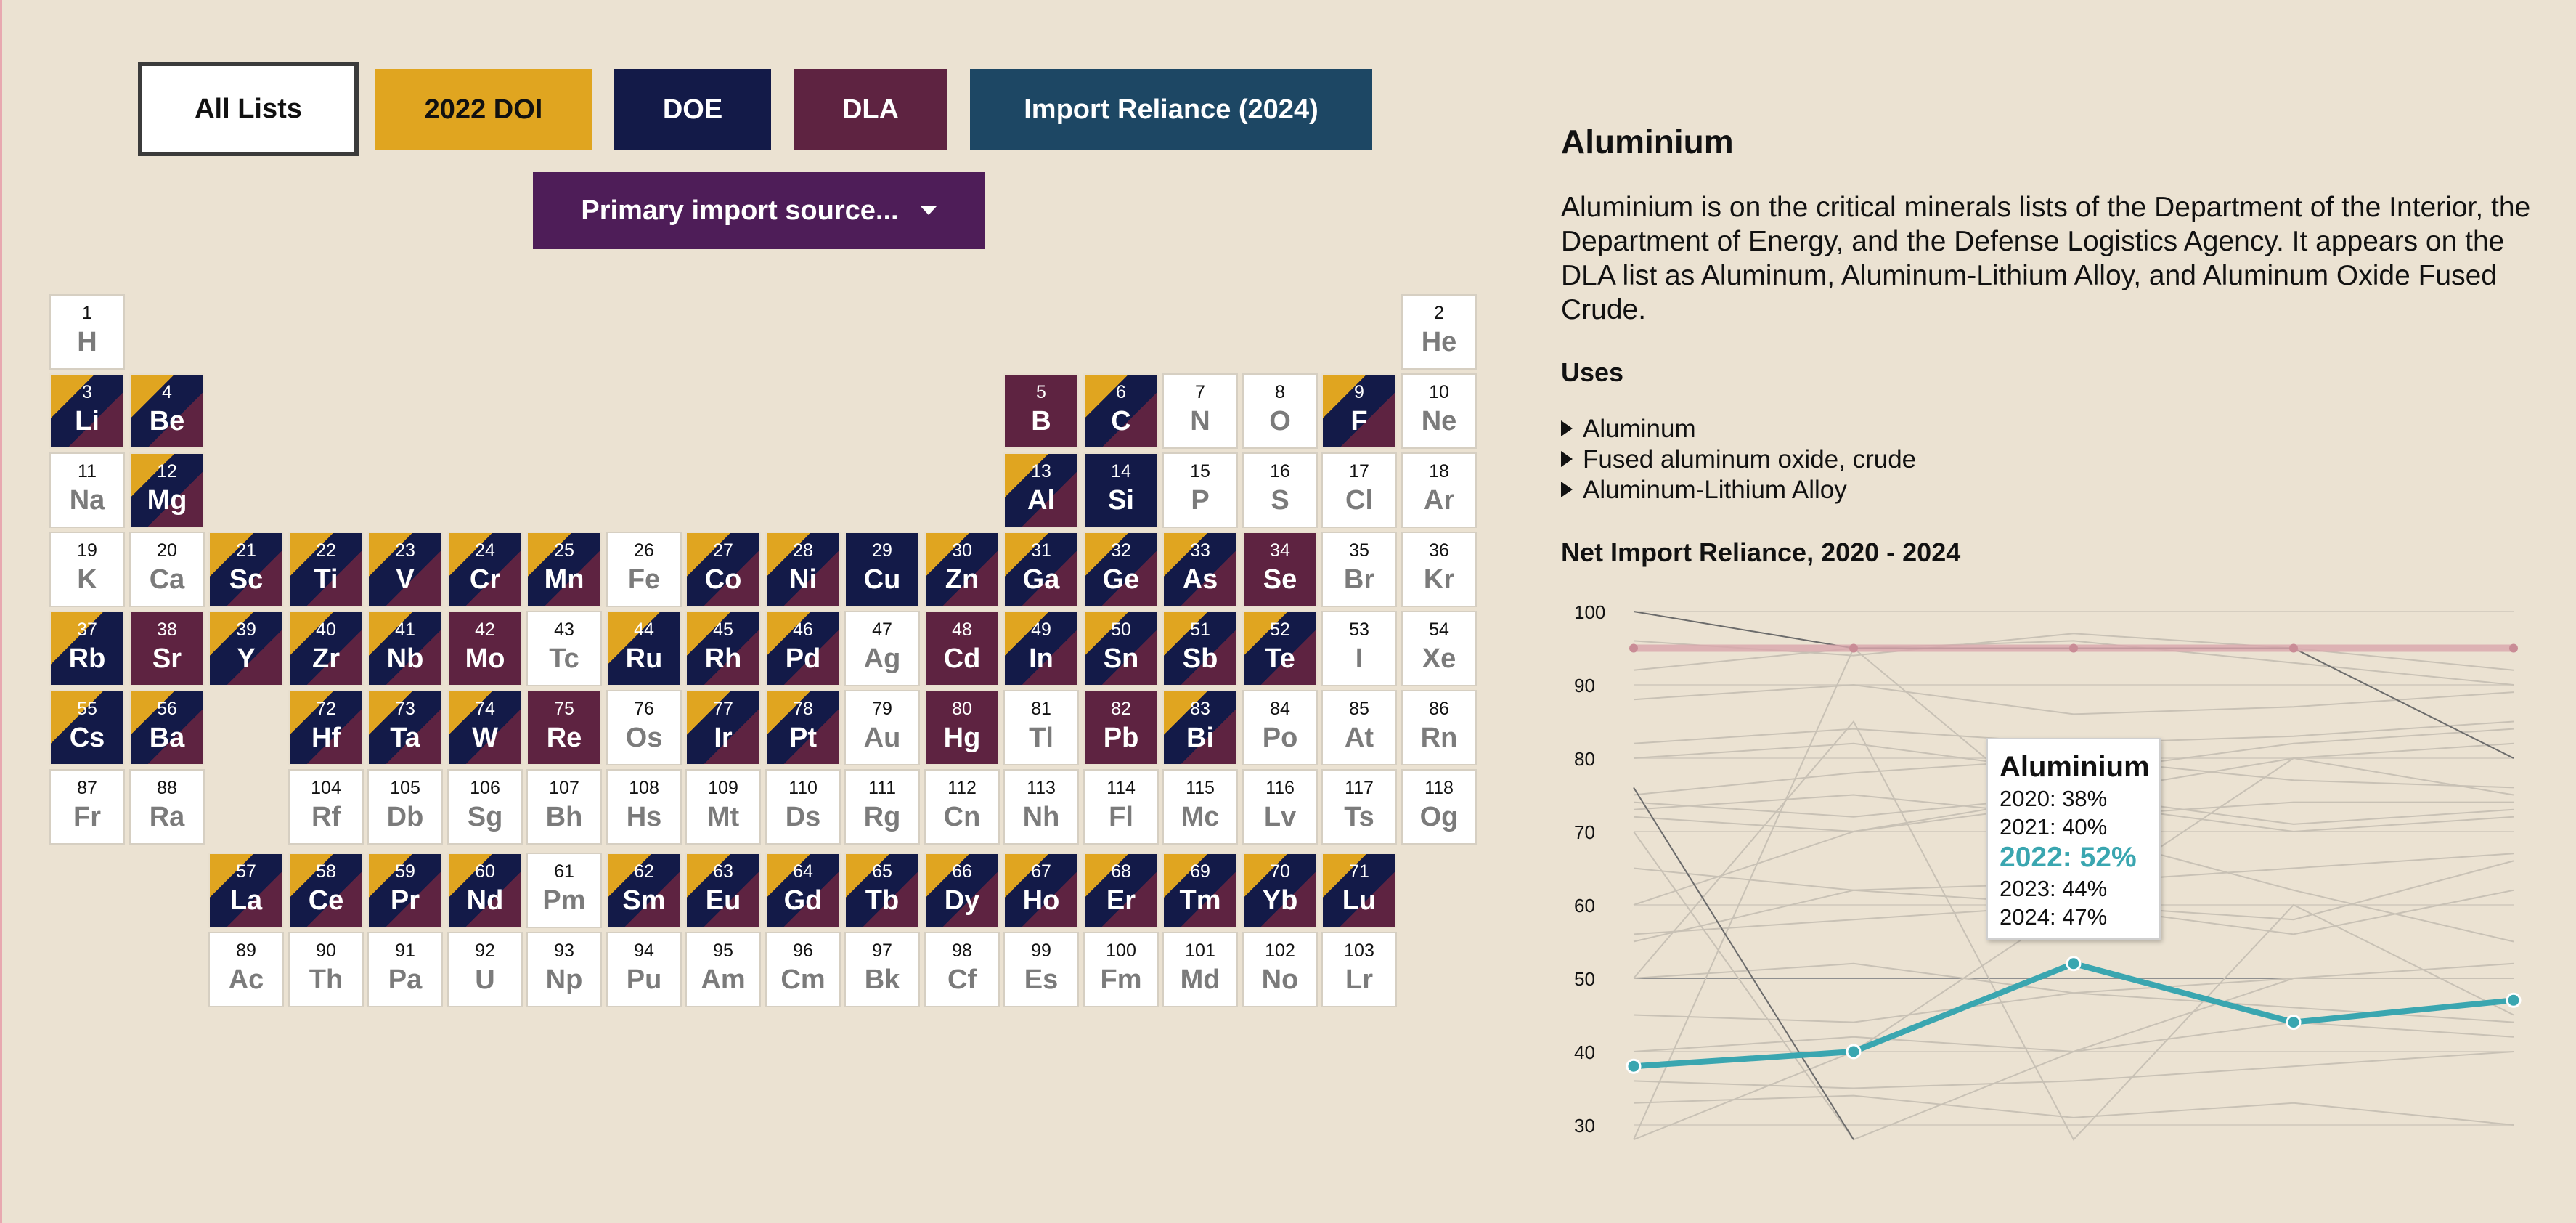  What do you see at coordinates (1121, 891) in the screenshot?
I see `element-cell-er: 68 Er` at bounding box center [1121, 891].